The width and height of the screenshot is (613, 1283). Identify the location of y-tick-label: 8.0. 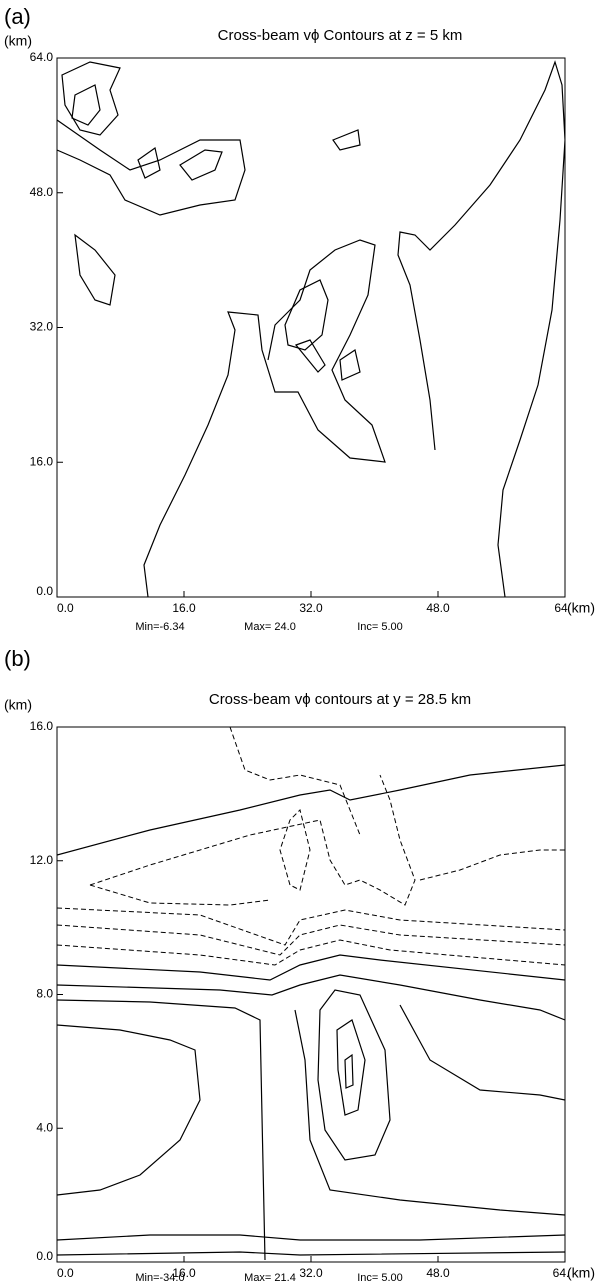
(44, 994).